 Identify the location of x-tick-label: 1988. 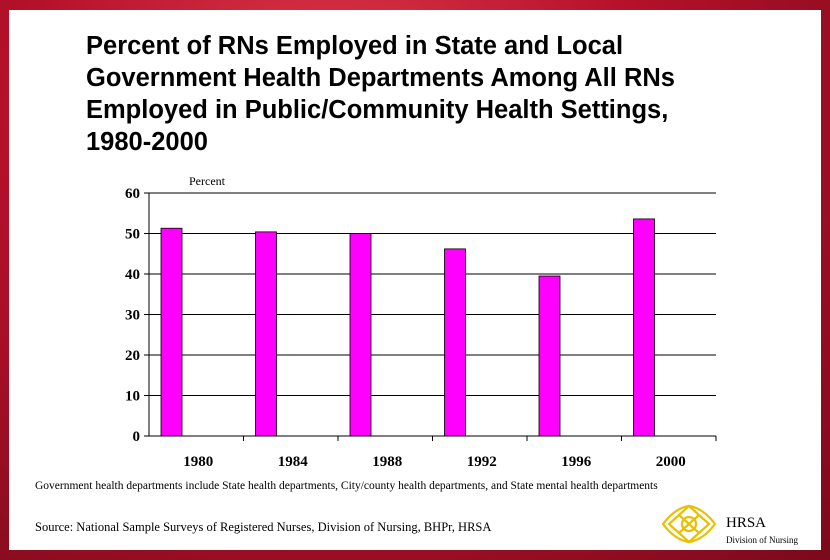
(387, 462).